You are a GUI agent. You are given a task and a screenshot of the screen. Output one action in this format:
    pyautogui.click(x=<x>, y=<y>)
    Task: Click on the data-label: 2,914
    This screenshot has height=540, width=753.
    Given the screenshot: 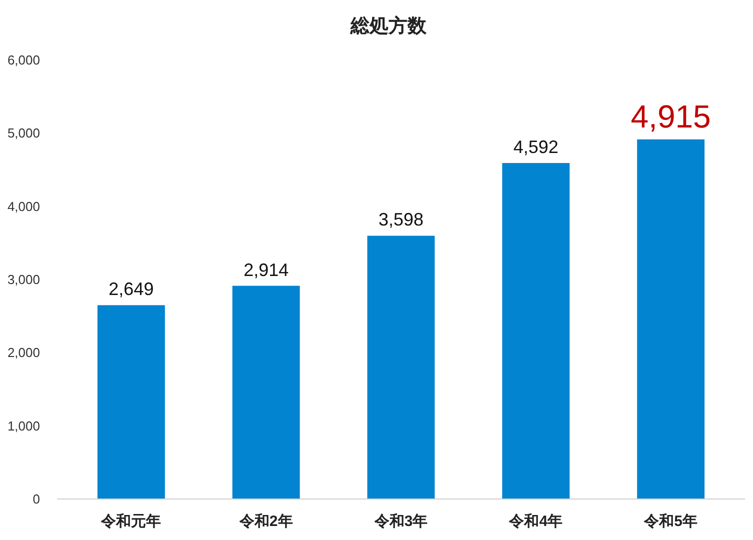 What is the action you would take?
    pyautogui.click(x=266, y=270)
    